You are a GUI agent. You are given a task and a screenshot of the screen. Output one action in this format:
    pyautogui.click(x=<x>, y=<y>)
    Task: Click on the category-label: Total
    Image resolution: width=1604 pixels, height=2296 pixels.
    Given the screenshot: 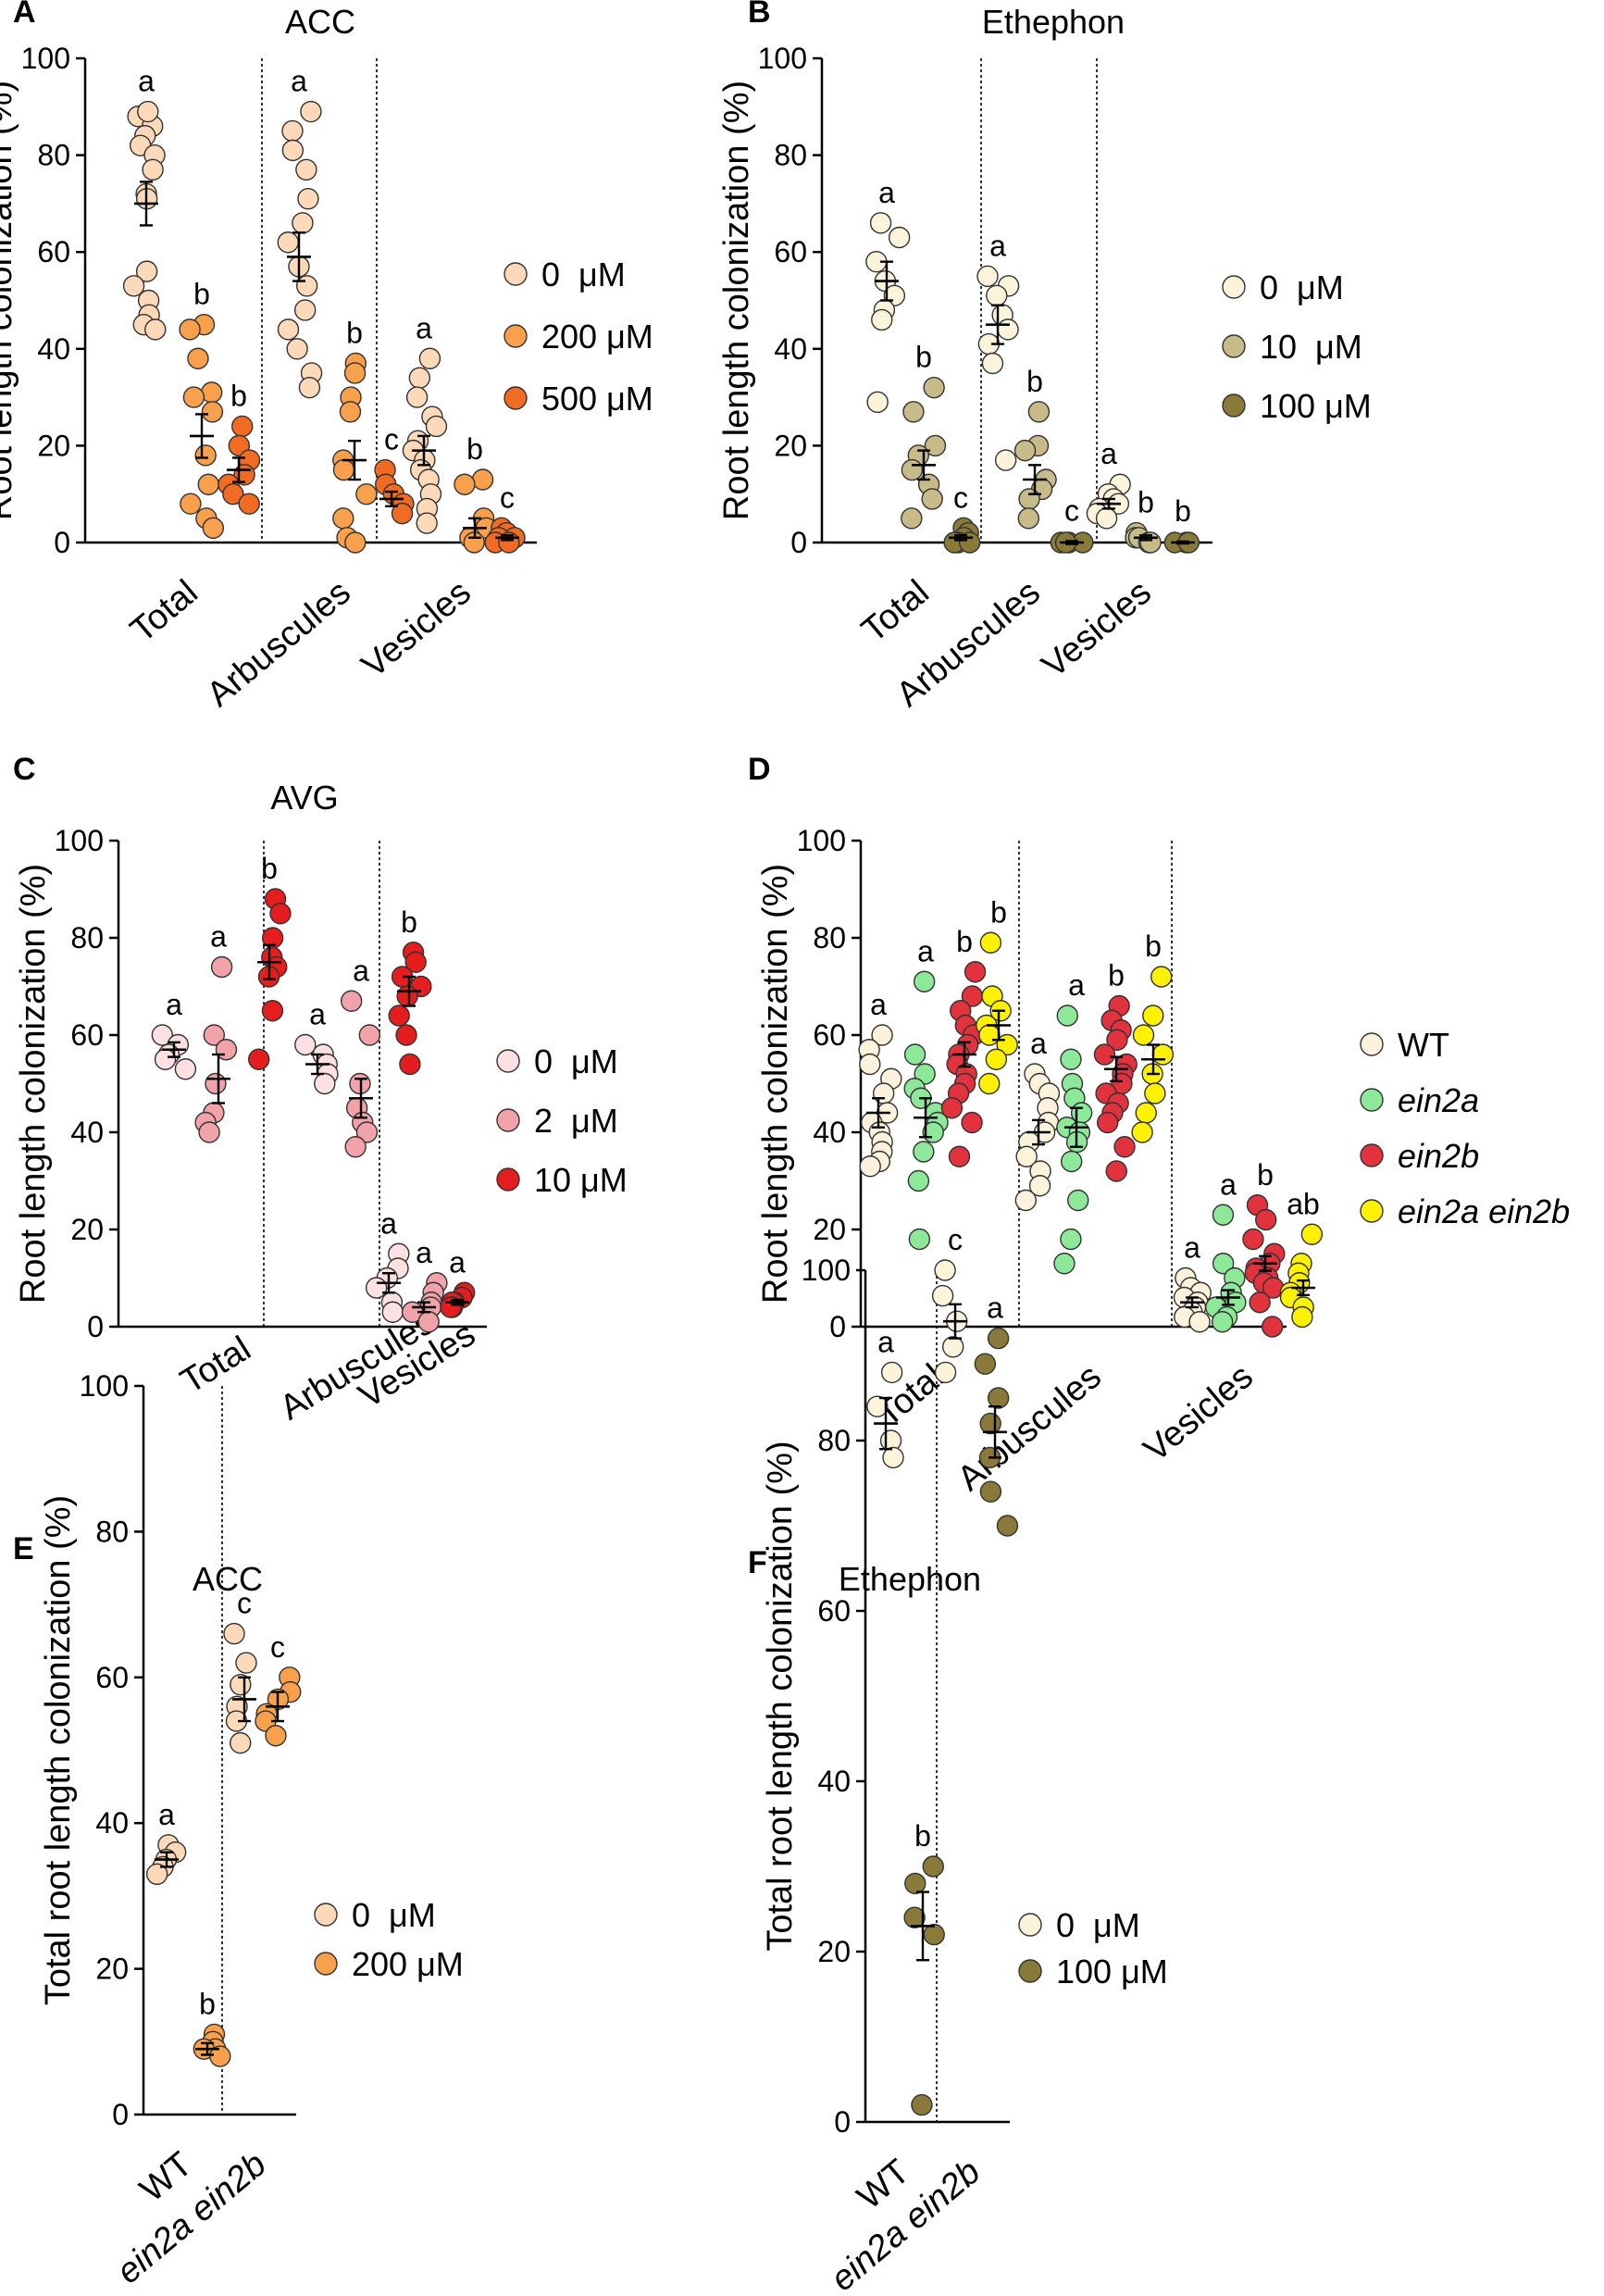 What is the action you would take?
    pyautogui.click(x=895, y=612)
    